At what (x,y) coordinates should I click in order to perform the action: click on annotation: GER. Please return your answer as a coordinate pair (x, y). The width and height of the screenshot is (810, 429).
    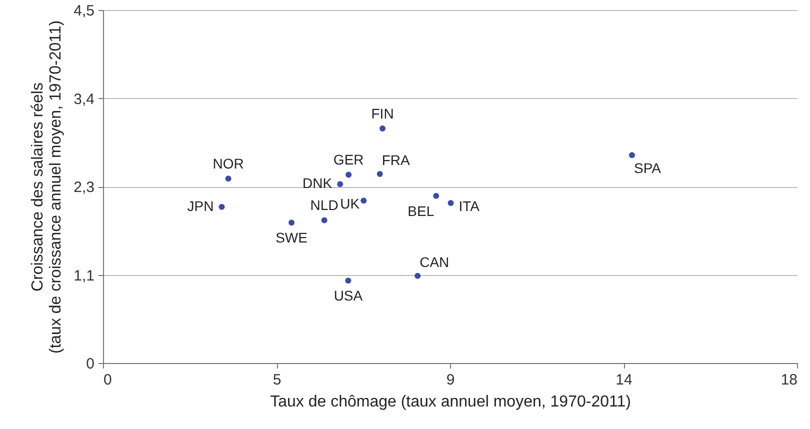
    Looking at the image, I should click on (348, 160).